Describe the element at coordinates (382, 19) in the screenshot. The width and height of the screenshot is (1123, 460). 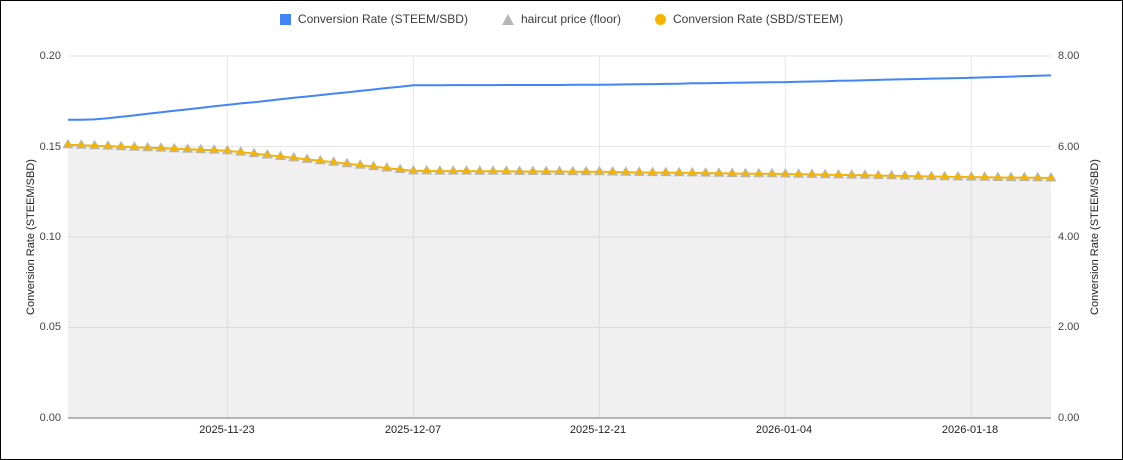
I see `legend-label-conversion-steem-sbd: Conversion Rate (STEEM/SBD)` at that location.